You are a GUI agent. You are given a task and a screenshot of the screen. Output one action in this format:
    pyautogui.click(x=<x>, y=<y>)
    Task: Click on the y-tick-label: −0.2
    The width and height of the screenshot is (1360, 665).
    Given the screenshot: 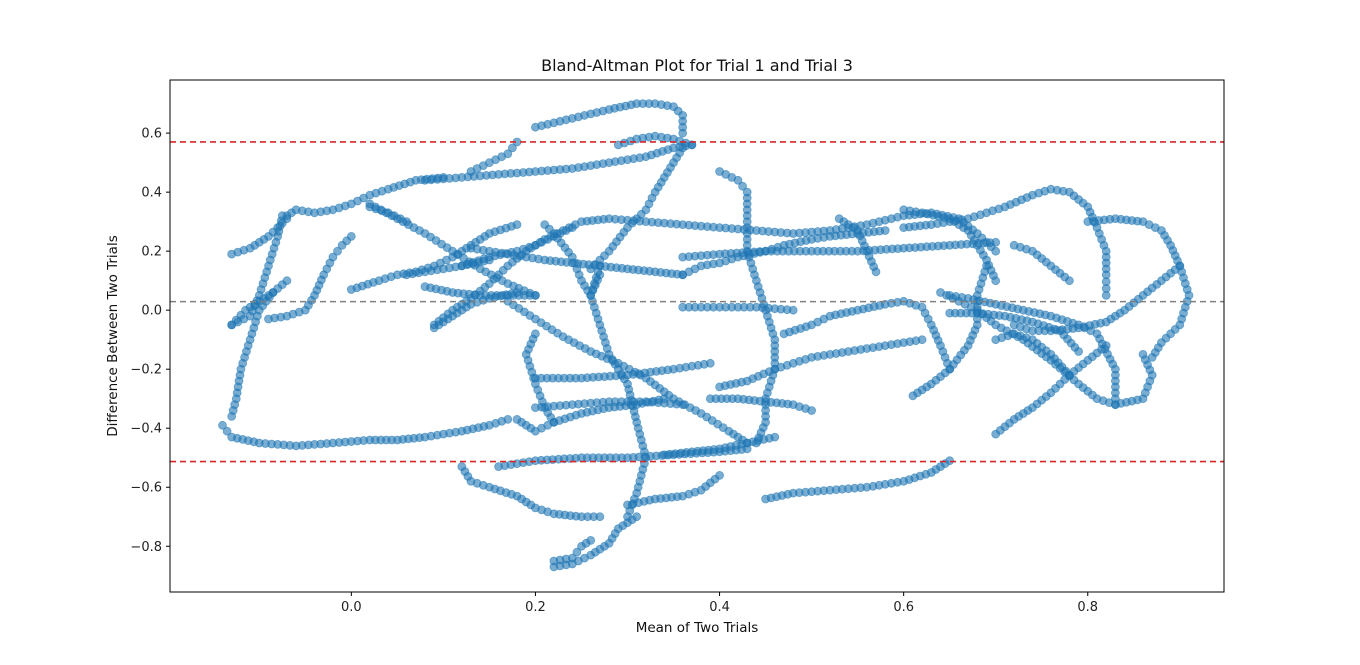 What is the action you would take?
    pyautogui.click(x=146, y=370)
    